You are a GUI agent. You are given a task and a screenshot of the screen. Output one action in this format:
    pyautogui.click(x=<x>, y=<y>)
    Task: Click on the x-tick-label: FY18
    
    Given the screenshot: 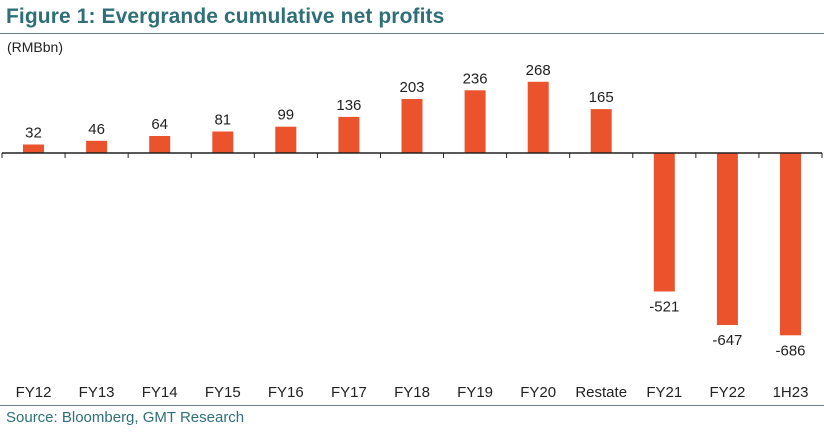 What is the action you would take?
    pyautogui.click(x=412, y=392)
    